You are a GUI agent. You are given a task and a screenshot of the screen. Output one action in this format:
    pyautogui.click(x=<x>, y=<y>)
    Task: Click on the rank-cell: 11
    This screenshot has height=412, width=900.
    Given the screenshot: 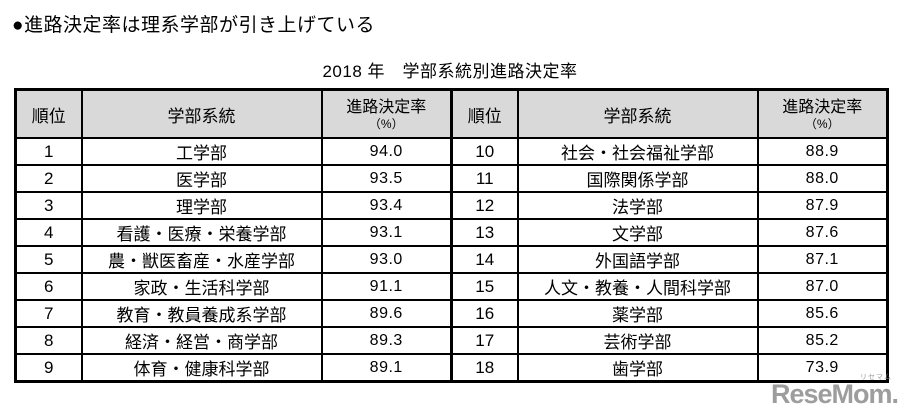 What is the action you would take?
    pyautogui.click(x=484, y=178)
    